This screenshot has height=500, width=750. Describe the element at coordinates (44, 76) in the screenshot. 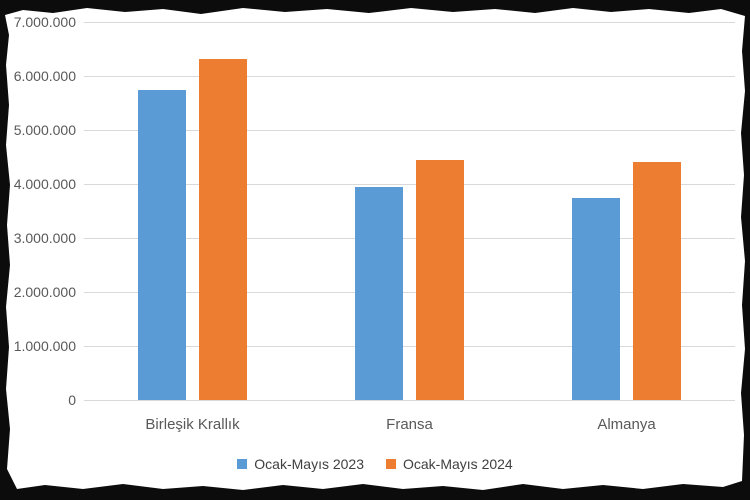

I see `y-axis-tick-label: 6.000.000` at that location.